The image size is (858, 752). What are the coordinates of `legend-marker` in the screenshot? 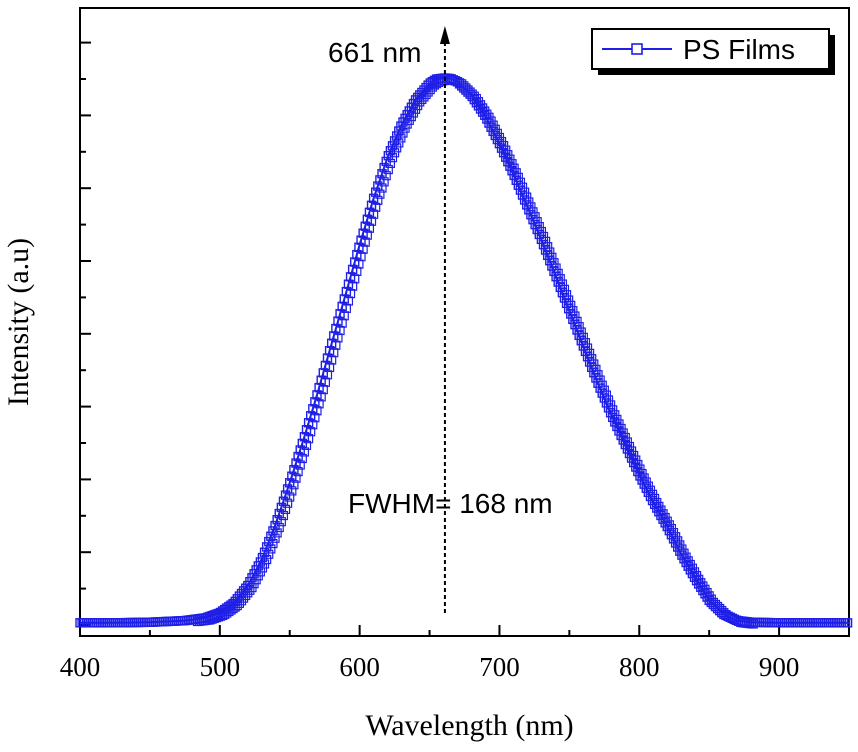 It's located at (637, 49).